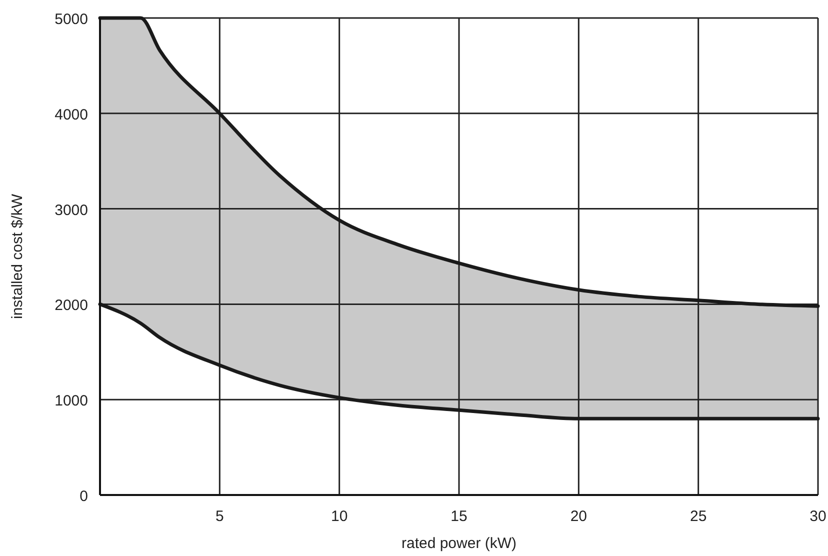  I want to click on y-axis-title: installed cost $/kW, so click(17, 256).